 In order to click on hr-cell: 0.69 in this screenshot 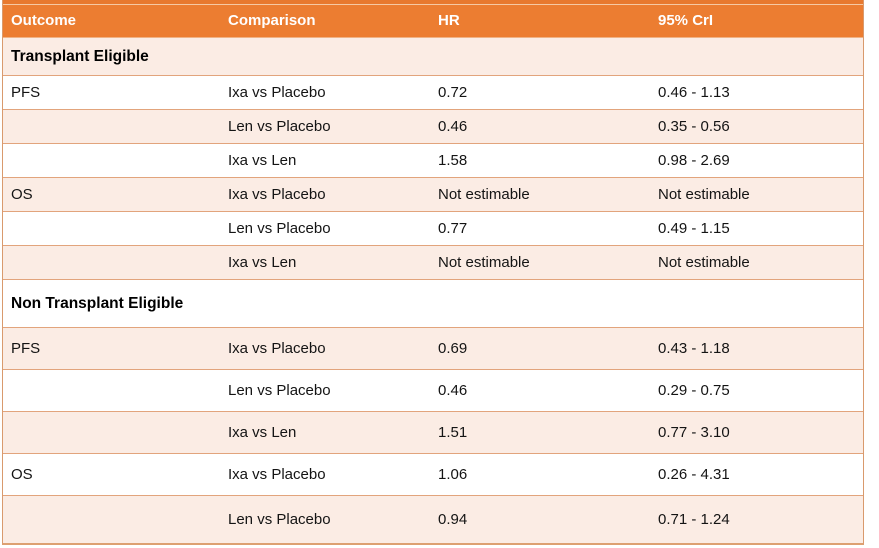, I will do `click(453, 348)`.